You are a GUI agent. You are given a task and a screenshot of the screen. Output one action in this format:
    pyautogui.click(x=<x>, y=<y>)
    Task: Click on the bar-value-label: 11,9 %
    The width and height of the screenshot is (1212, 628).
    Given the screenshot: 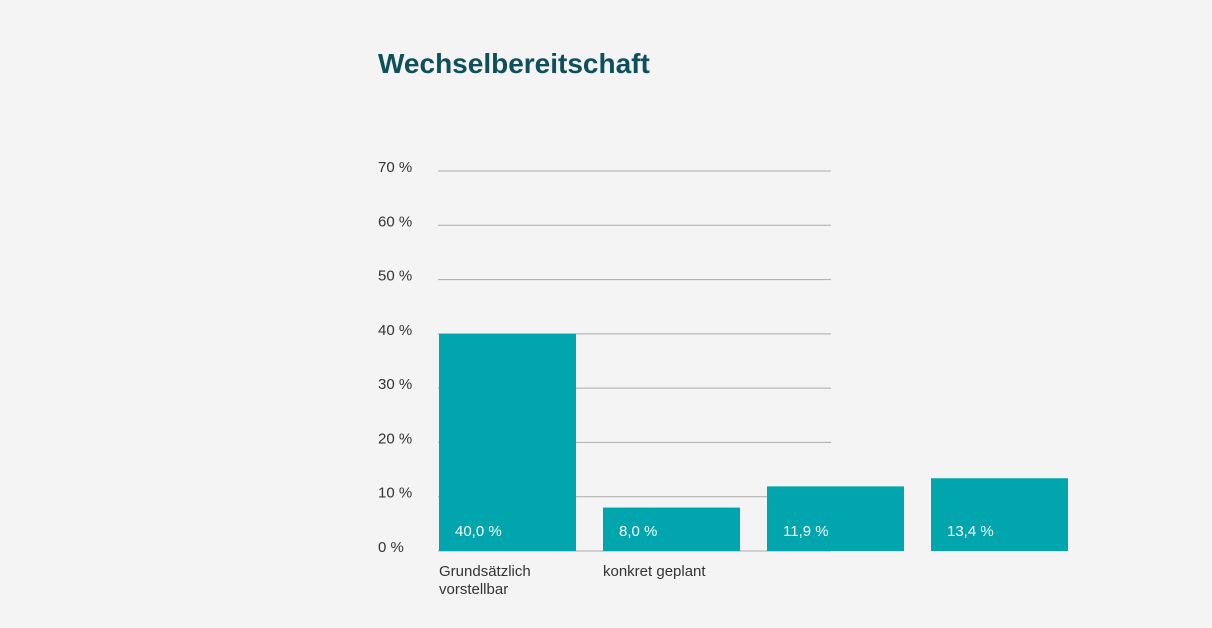 What is the action you would take?
    pyautogui.click(x=806, y=531)
    